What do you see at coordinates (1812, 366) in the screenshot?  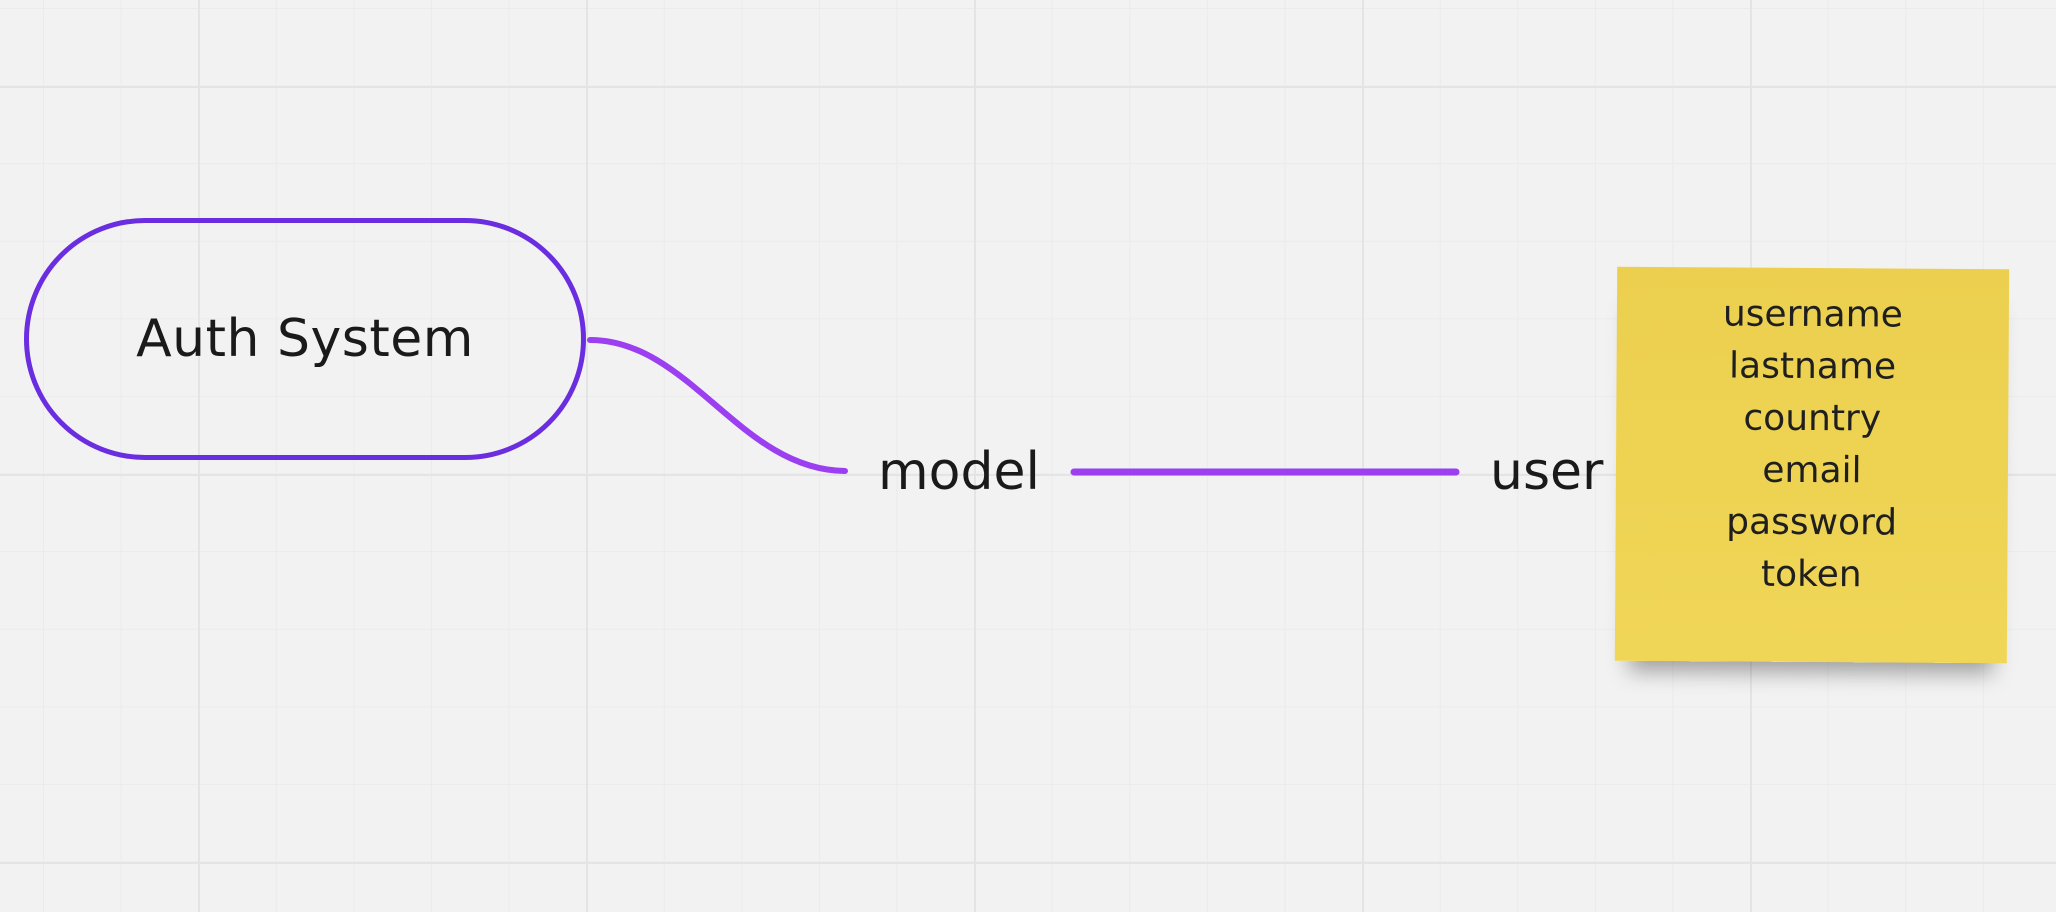 I see `sticky-note-line: lastname` at bounding box center [1812, 366].